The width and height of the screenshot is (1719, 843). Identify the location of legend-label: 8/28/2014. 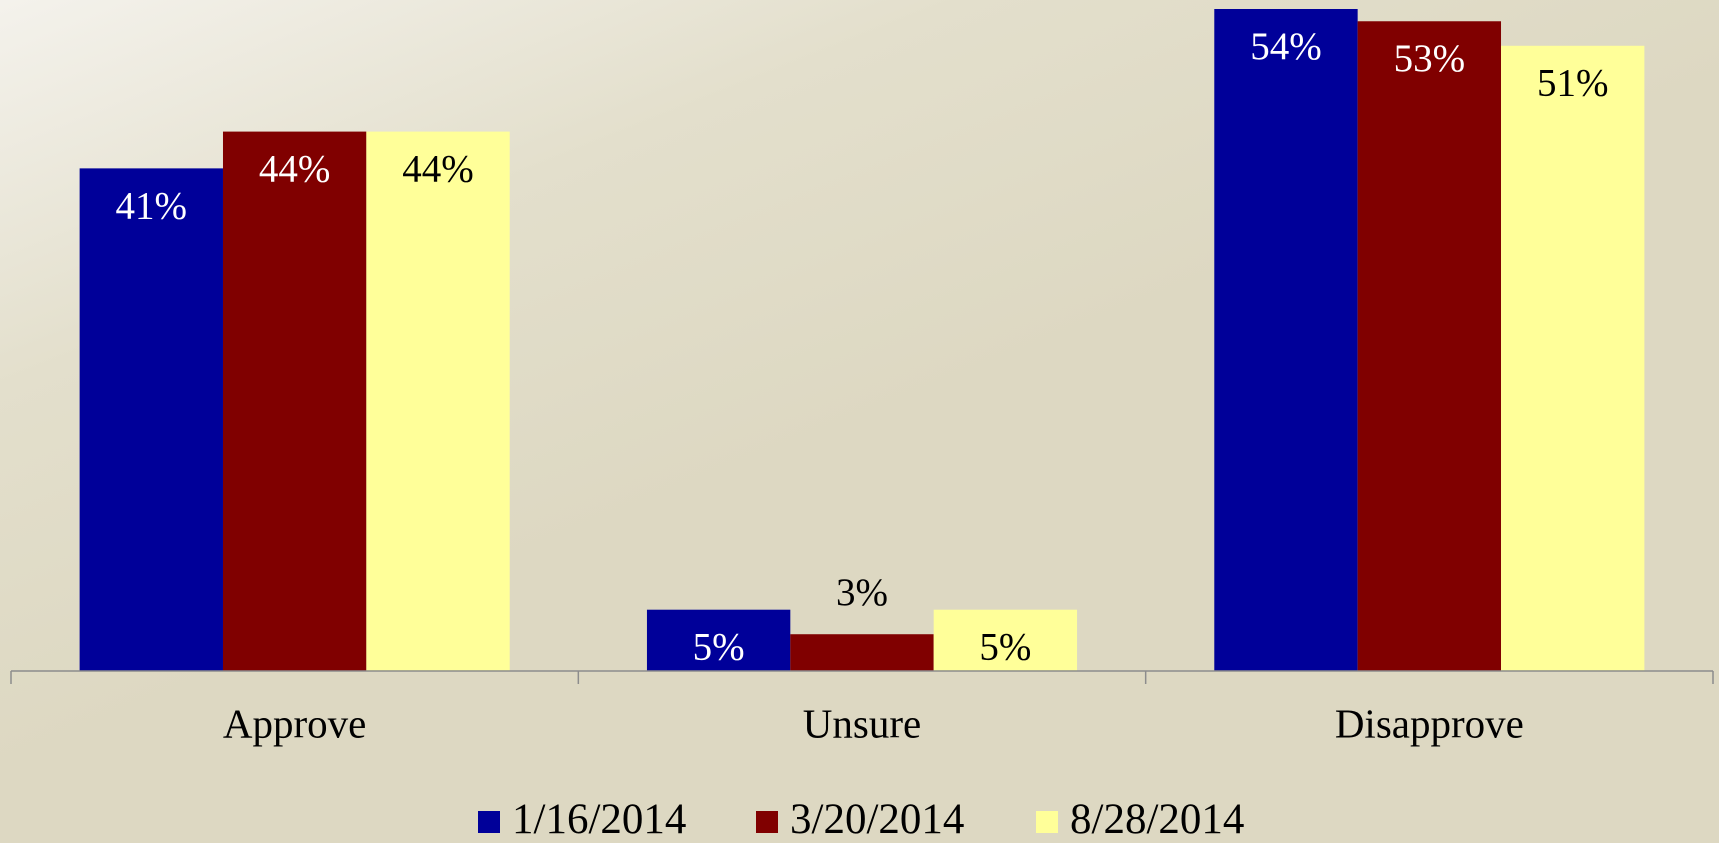
(1157, 819).